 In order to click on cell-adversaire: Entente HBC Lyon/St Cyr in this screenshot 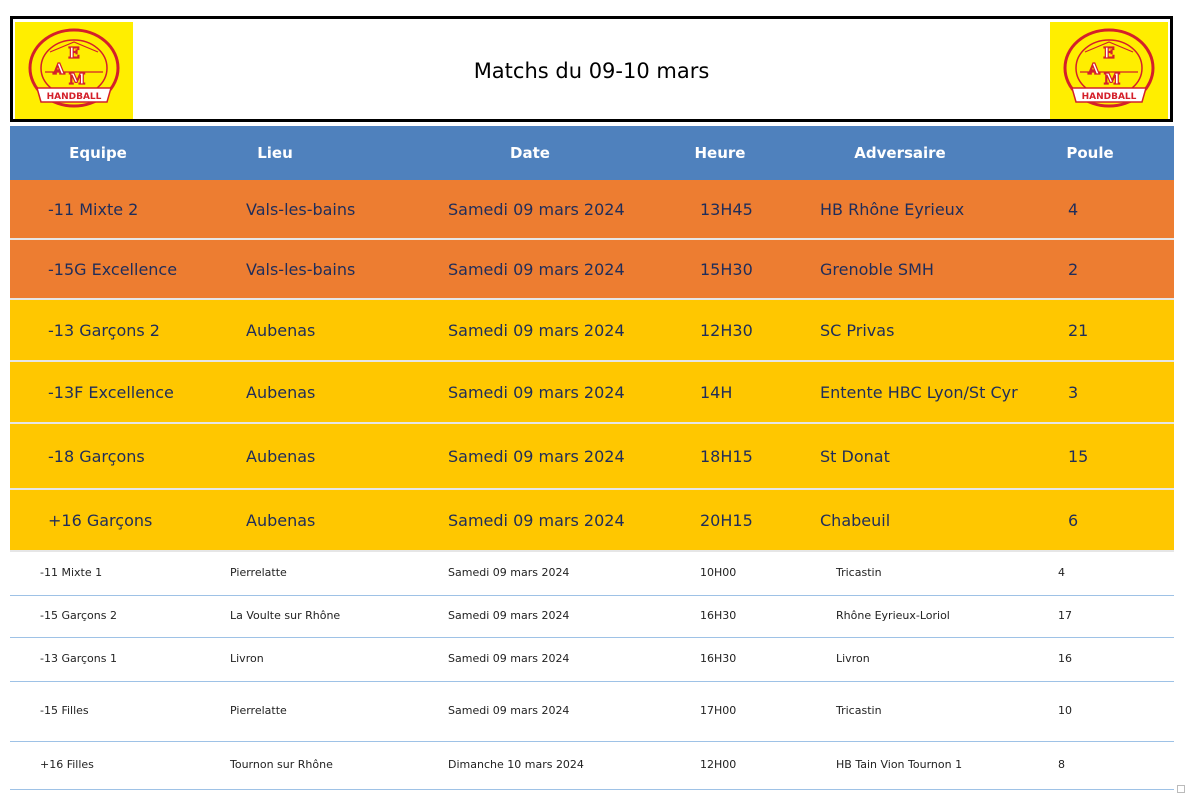, I will do `click(919, 392)`.